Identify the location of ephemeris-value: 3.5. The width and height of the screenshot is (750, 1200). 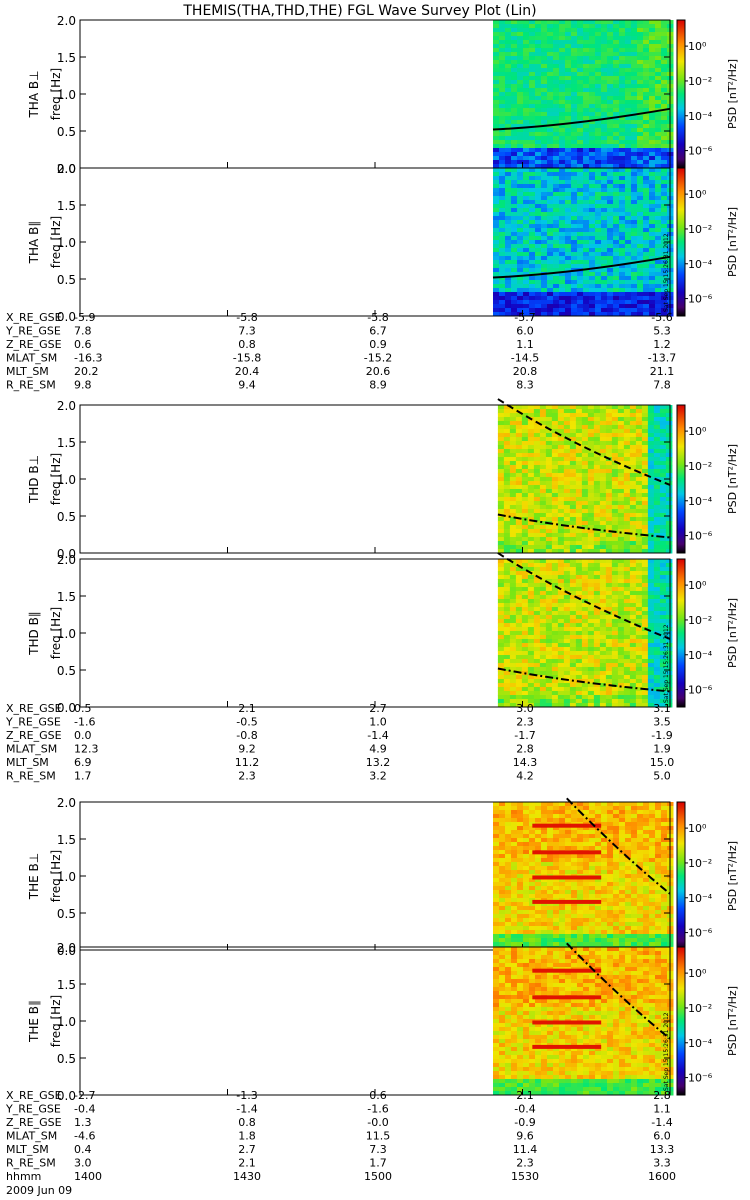
(662, 722).